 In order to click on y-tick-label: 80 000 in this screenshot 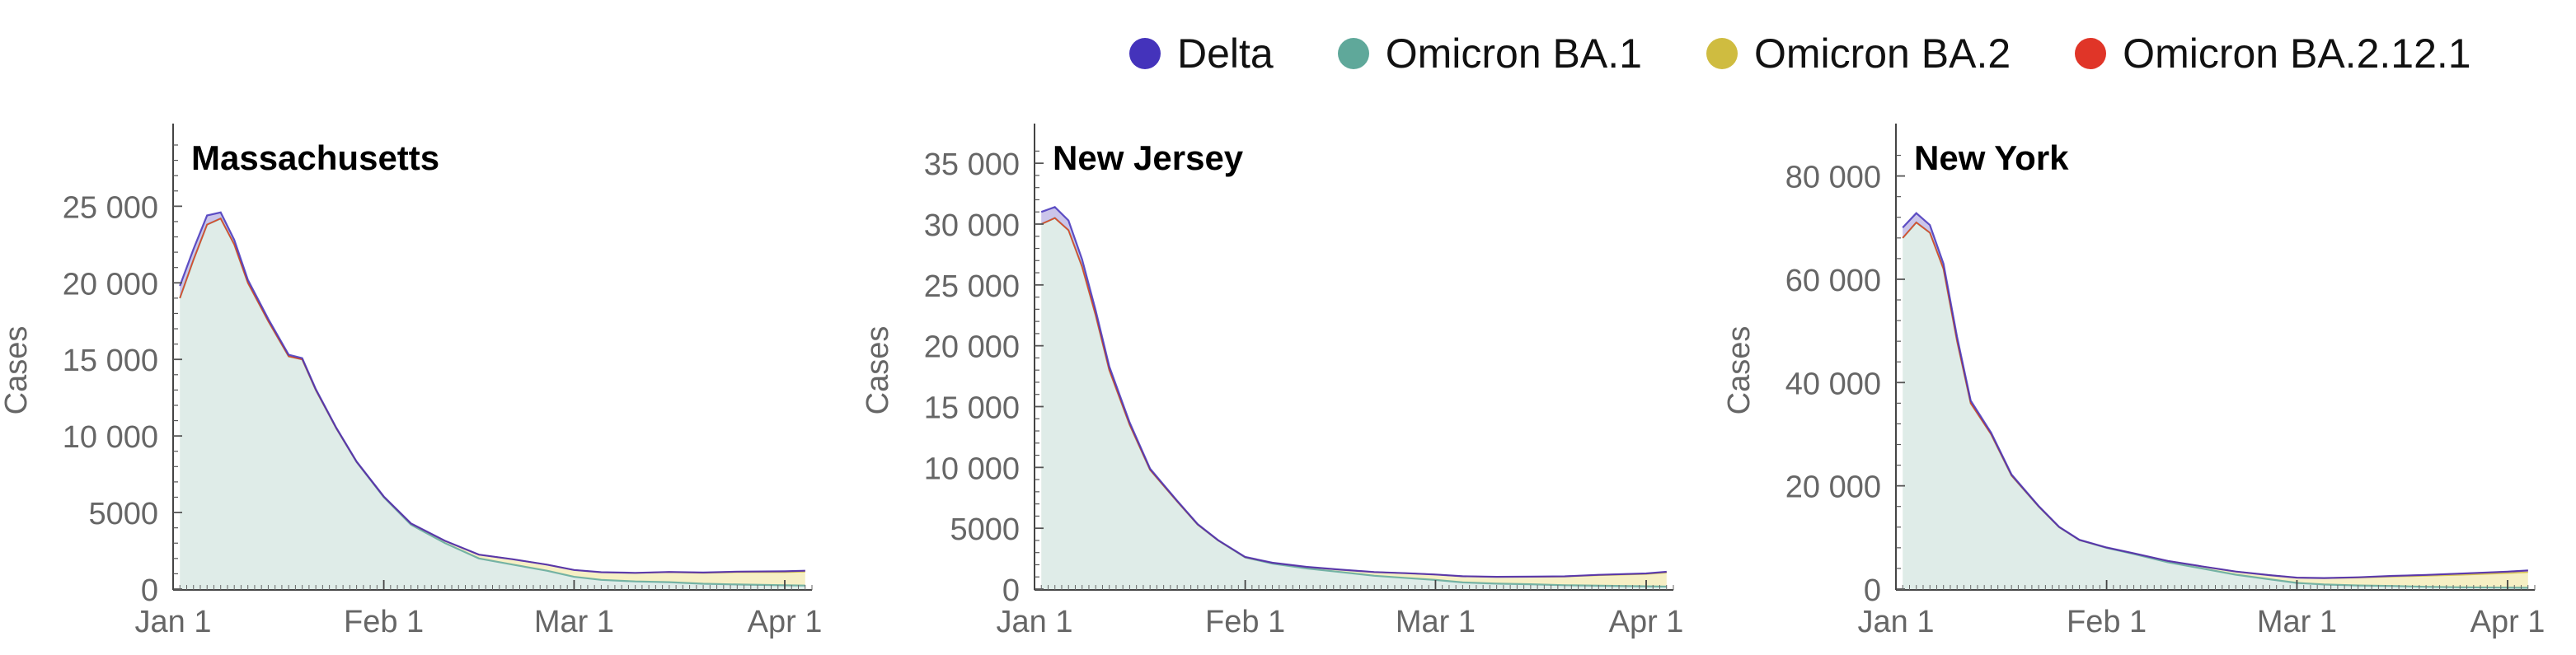, I will do `click(1833, 178)`.